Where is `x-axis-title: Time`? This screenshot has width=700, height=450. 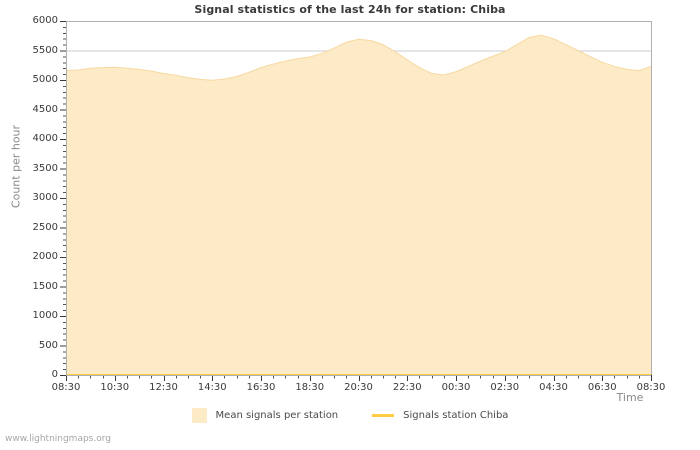
x-axis-title: Time is located at coordinates (630, 397).